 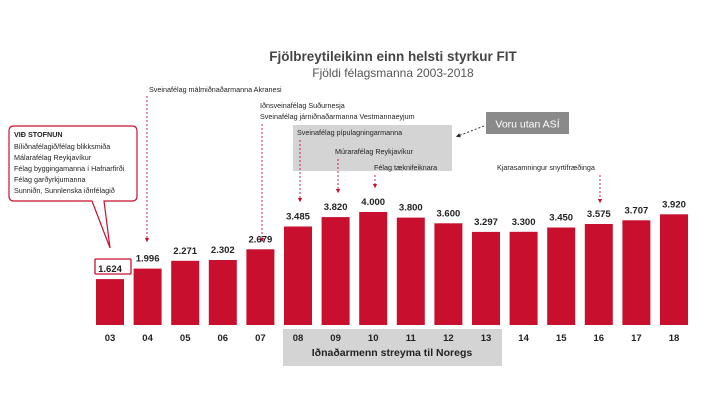 What do you see at coordinates (599, 214) in the screenshot?
I see `value-label-16: 3.575` at bounding box center [599, 214].